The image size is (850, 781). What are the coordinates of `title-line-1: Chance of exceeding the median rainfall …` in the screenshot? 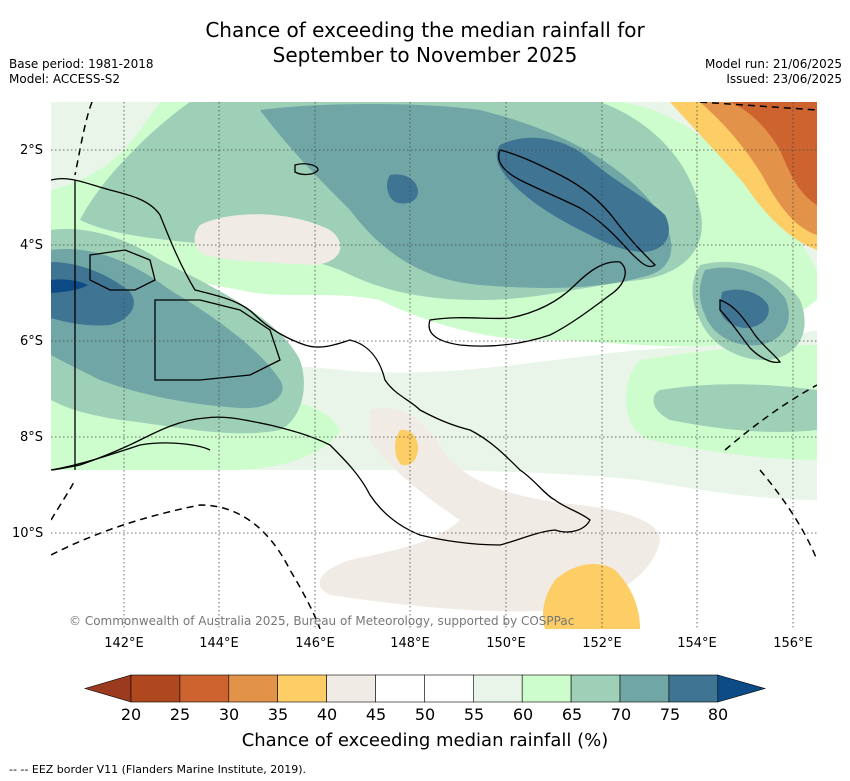 It's located at (425, 30).